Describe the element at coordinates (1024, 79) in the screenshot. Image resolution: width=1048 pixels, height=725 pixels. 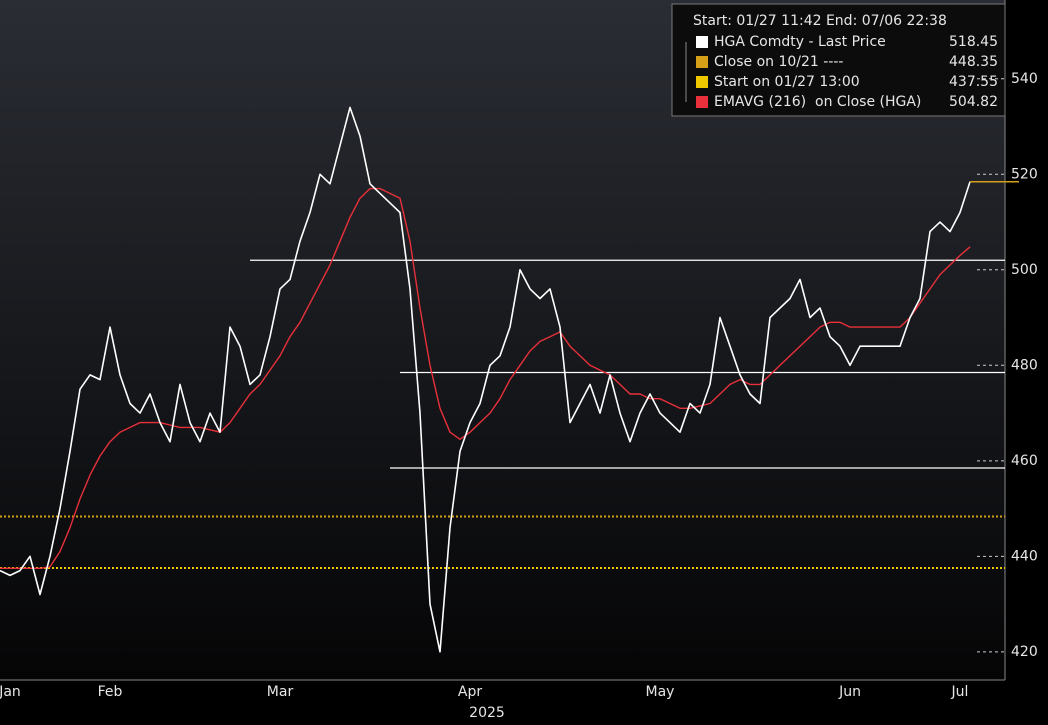
I see `y-tick-label: 540` at that location.